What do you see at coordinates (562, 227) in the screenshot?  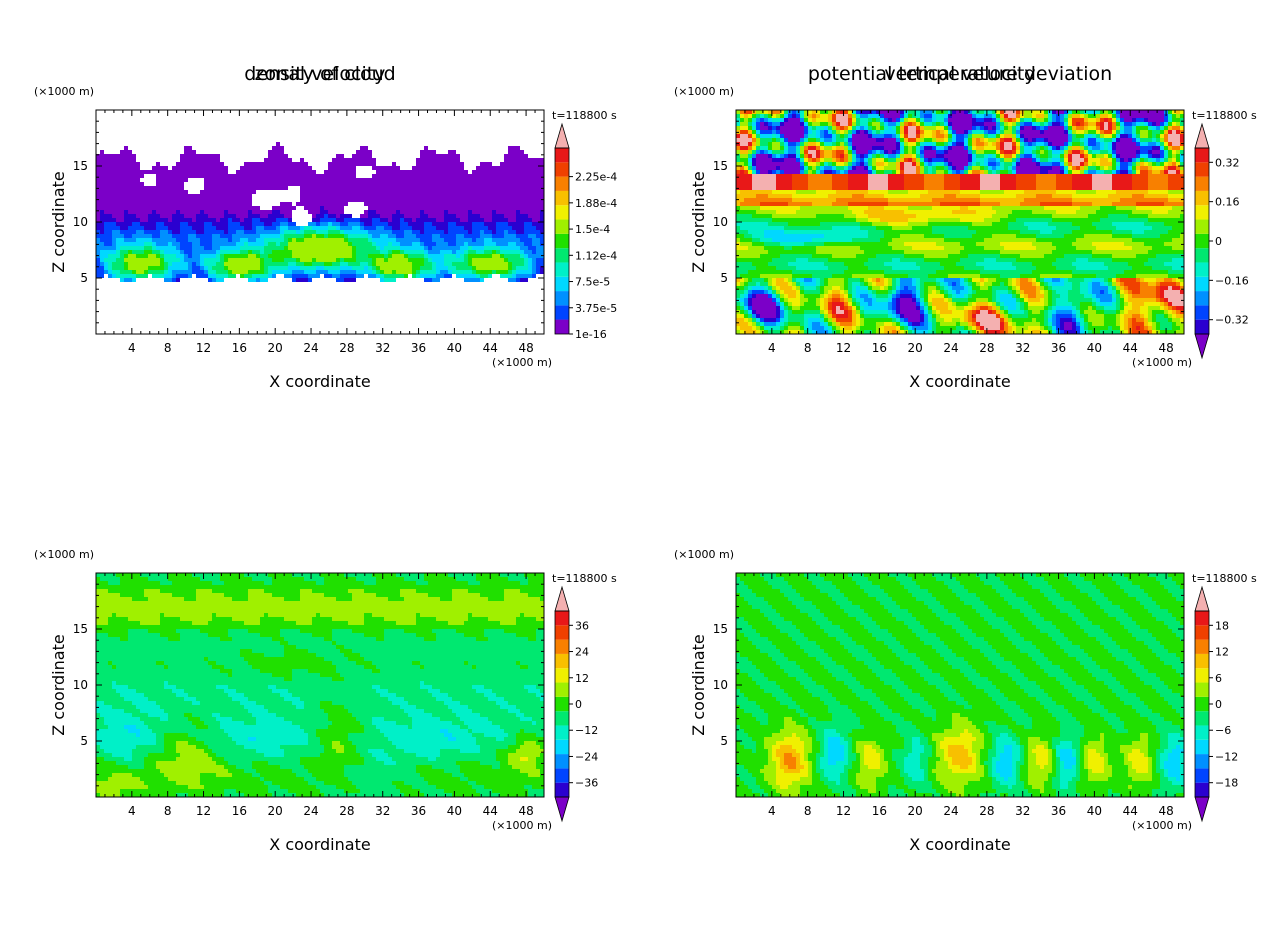 I see `colorbar-band` at bounding box center [562, 227].